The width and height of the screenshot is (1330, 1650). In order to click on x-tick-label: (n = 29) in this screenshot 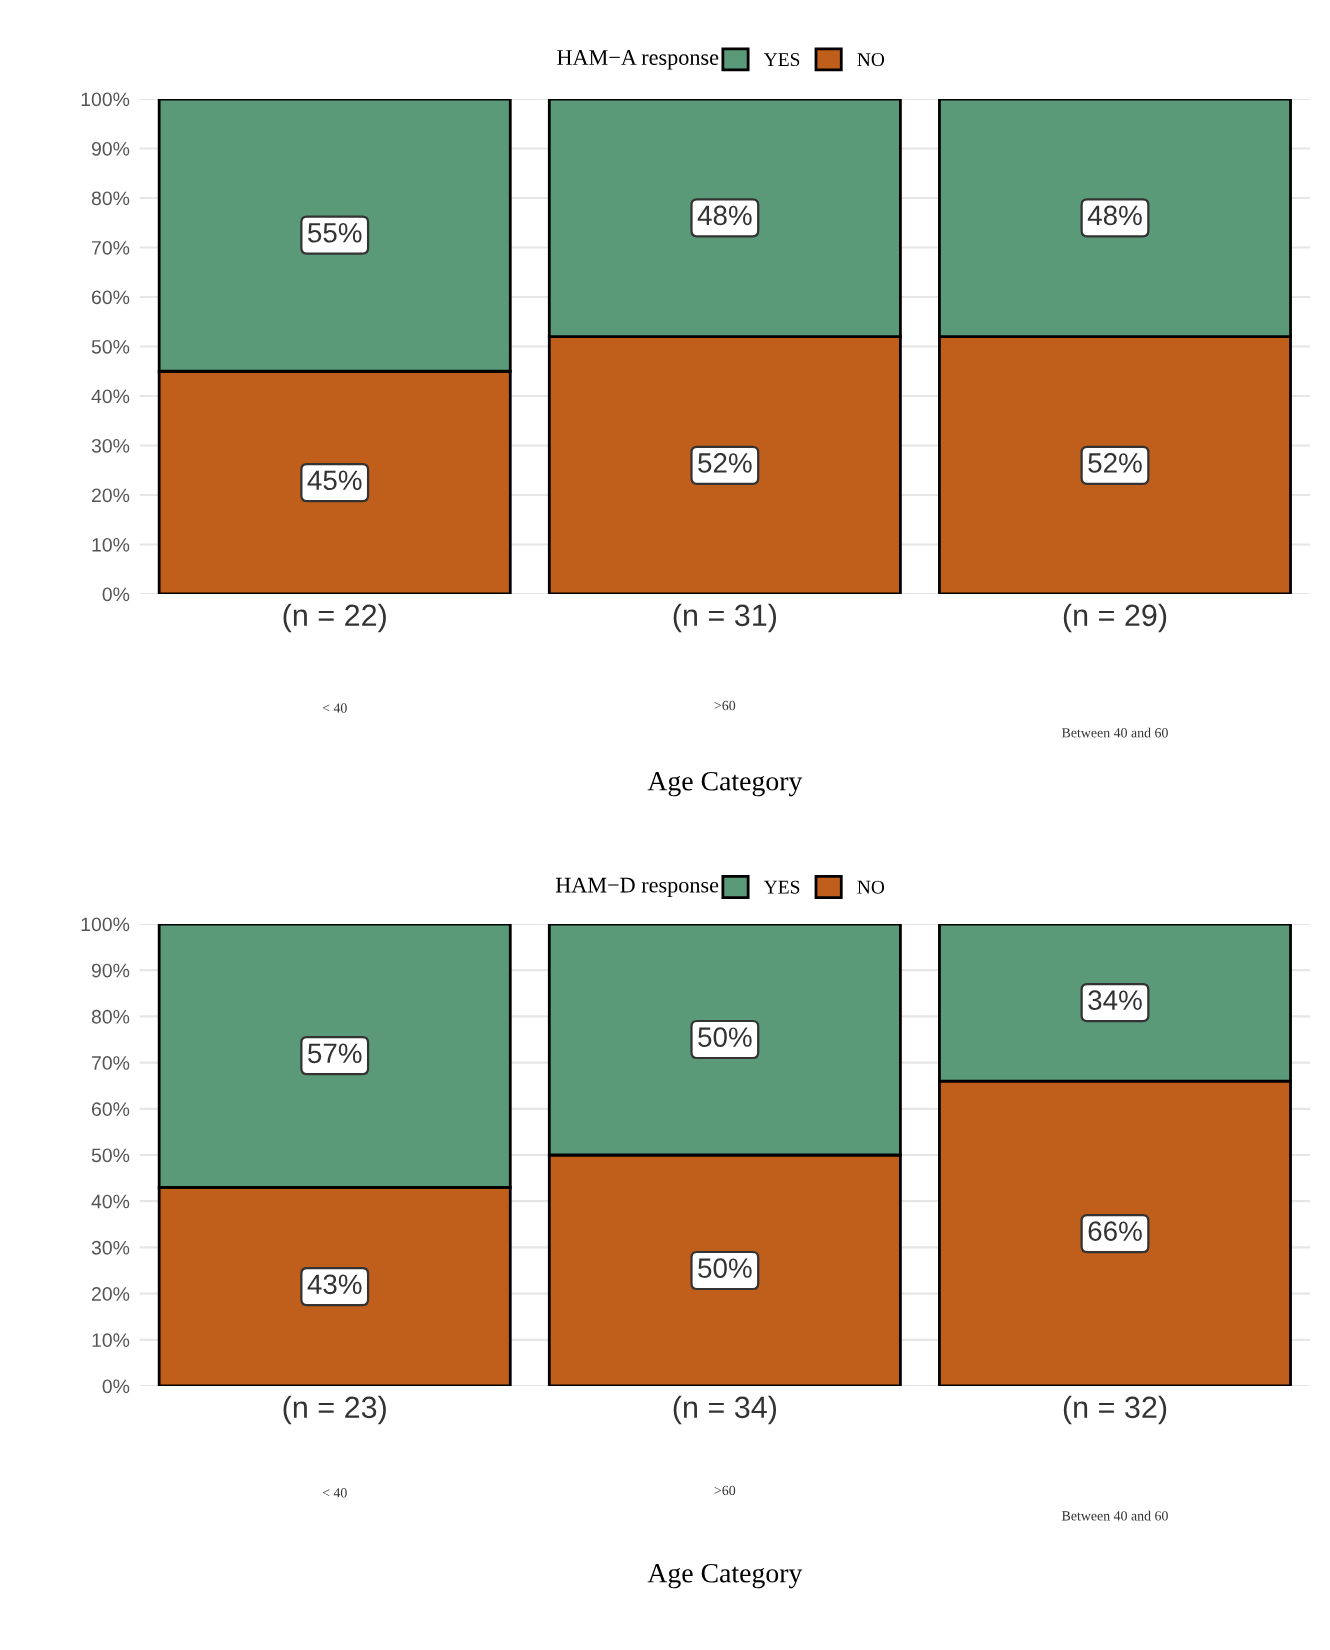, I will do `click(1115, 618)`.